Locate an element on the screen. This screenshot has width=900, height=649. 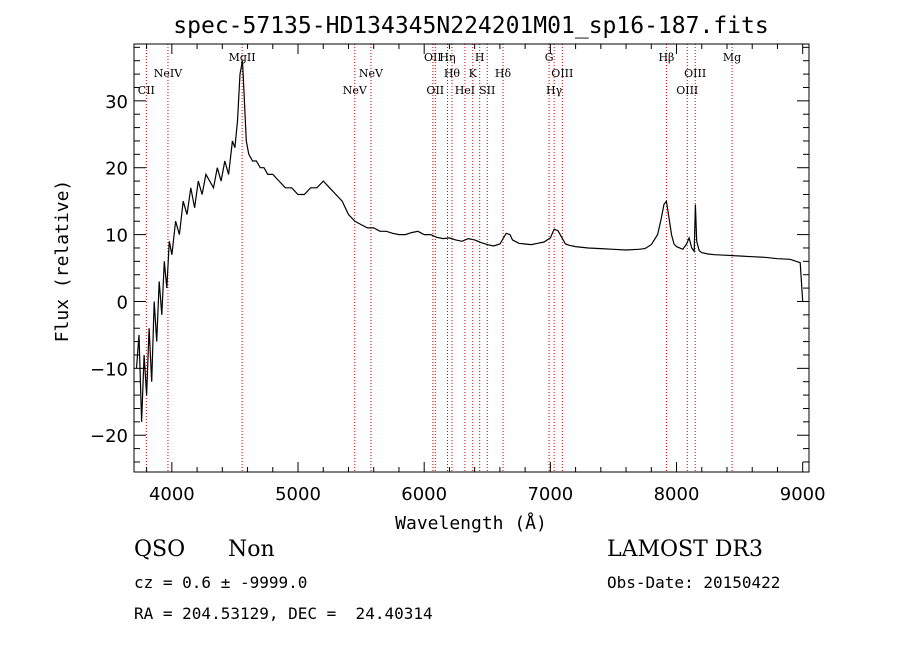
y-tick-label: −10 is located at coordinates (109, 369).